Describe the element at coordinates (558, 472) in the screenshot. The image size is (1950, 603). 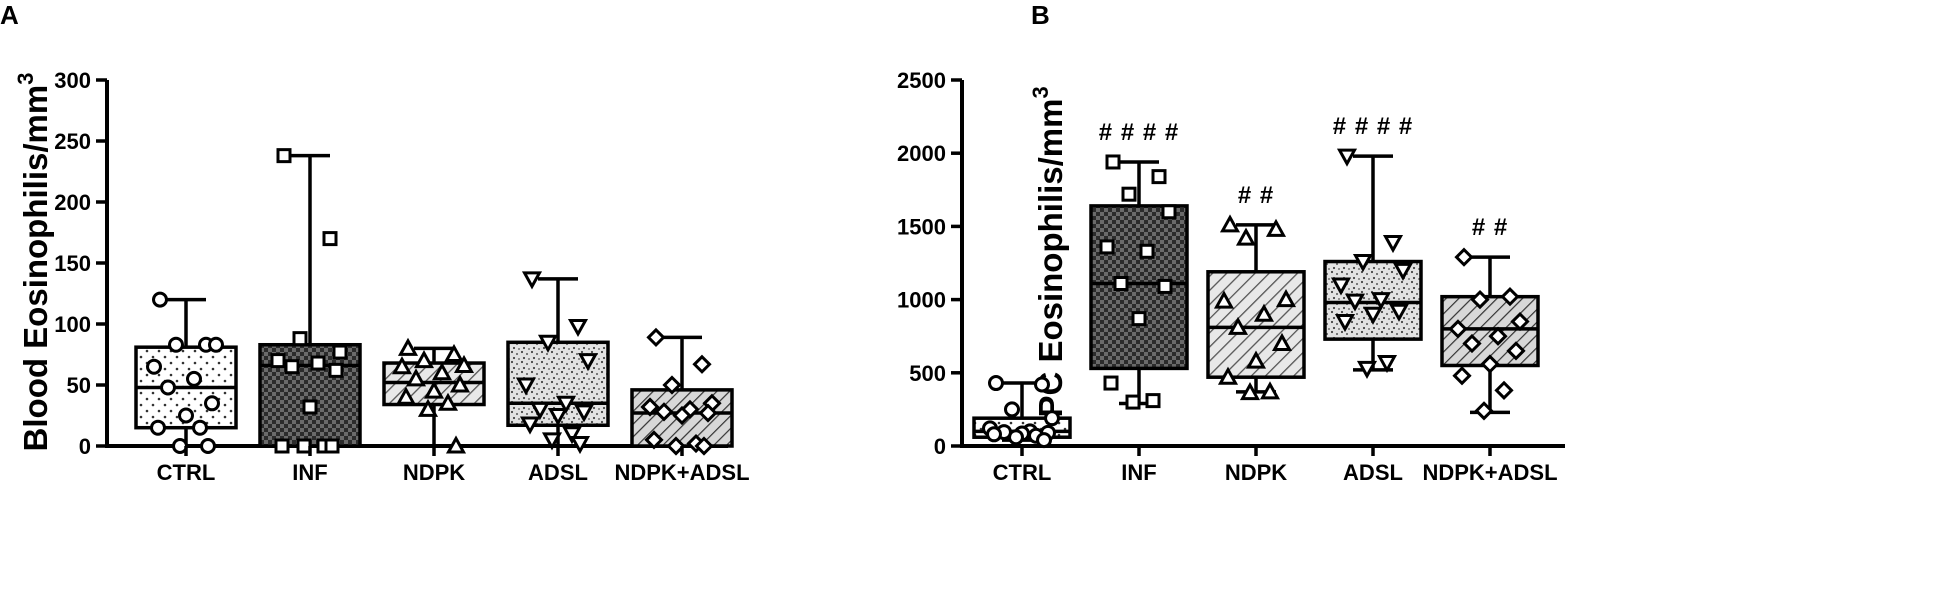
I see `panel-a-category-label-adsl: ADSL` at that location.